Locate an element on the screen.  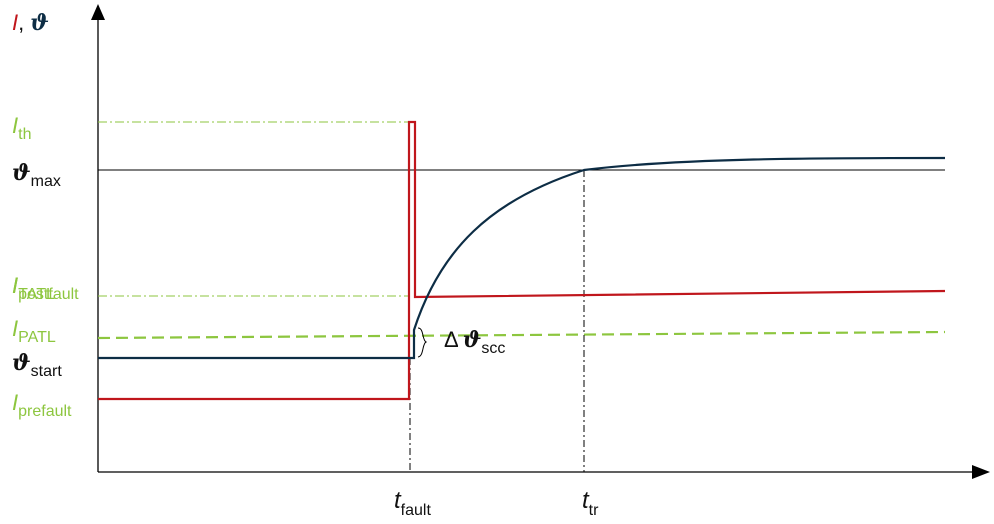
label-i-patl-sub: PATL is located at coordinates (37, 337).